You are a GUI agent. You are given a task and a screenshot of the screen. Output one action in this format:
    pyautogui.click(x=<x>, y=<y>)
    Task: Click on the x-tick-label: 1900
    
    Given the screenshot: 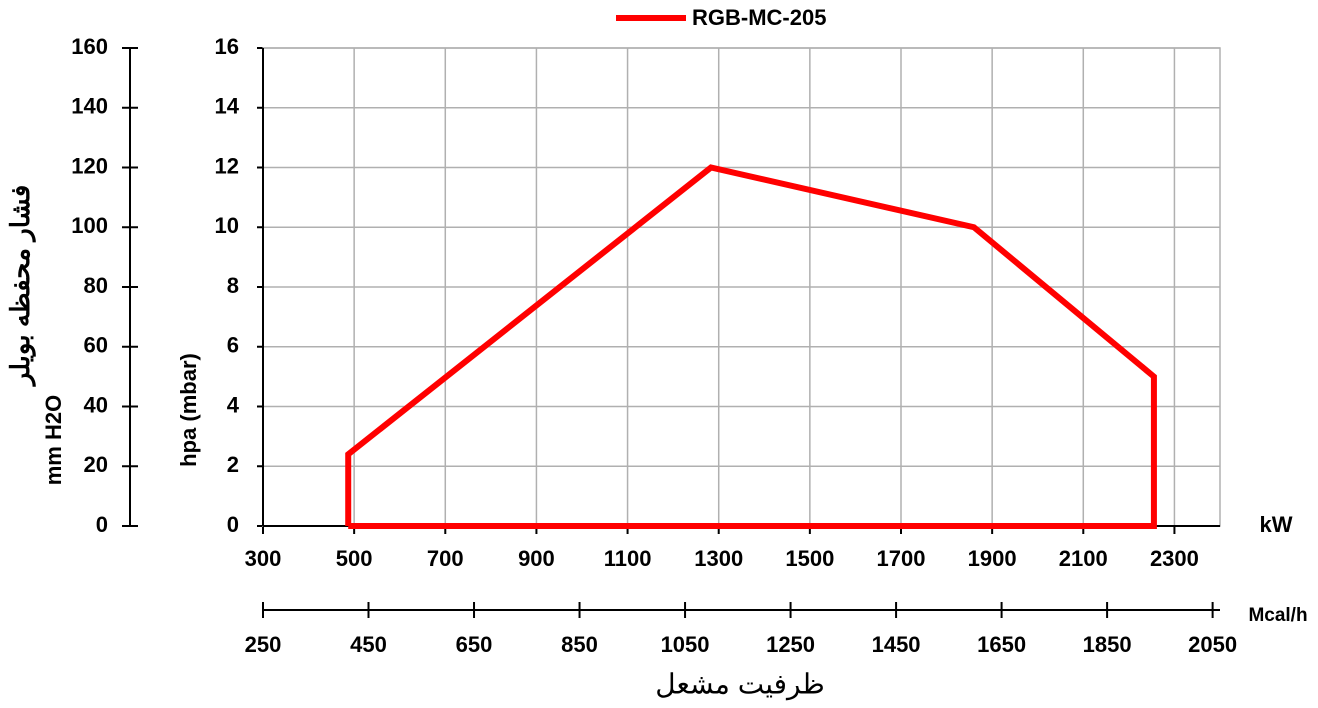 What is the action you would take?
    pyautogui.click(x=992, y=558)
    